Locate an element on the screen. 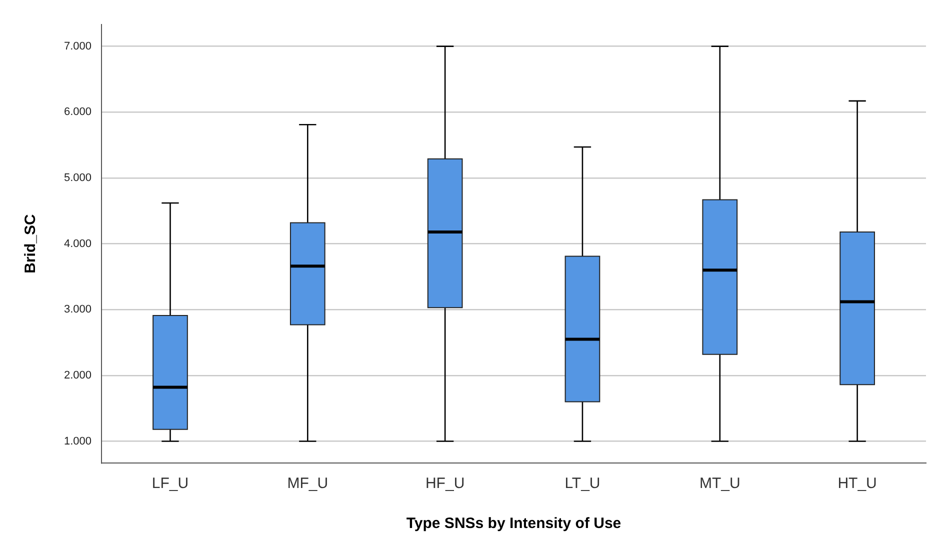  y-axis-title: Brid_SC is located at coordinates (31, 244).